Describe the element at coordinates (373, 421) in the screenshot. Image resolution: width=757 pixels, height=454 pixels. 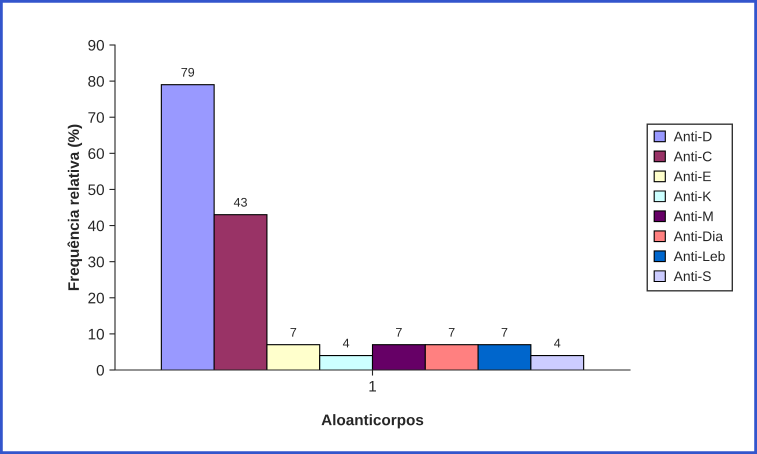
I see `x-axis-title: Aloanticorpos` at that location.